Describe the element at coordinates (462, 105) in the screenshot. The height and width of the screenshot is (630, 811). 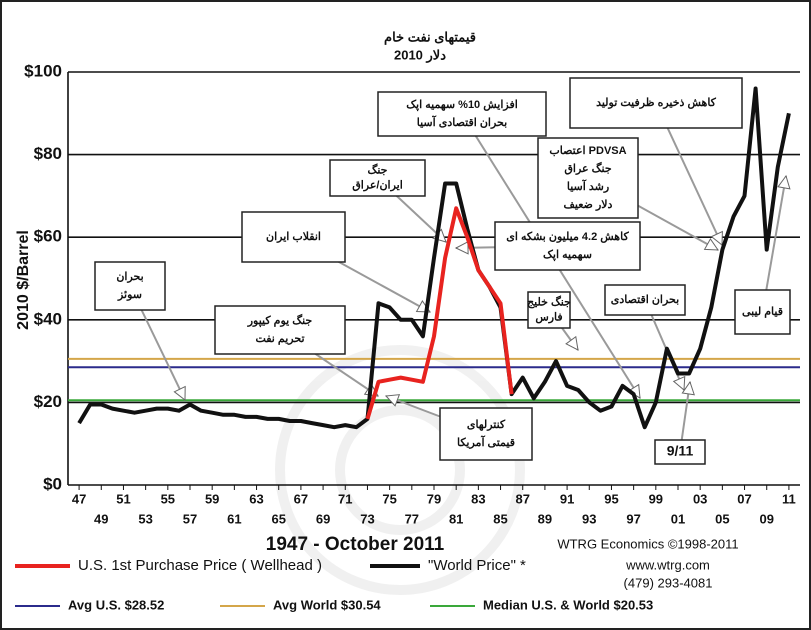
I see `annotation-text: افزایش 10% سهمیه اپک` at that location.